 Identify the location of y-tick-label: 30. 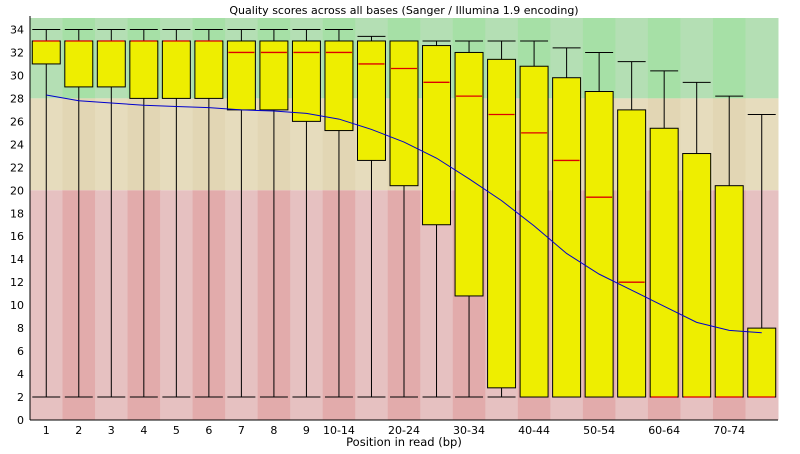
(17, 75).